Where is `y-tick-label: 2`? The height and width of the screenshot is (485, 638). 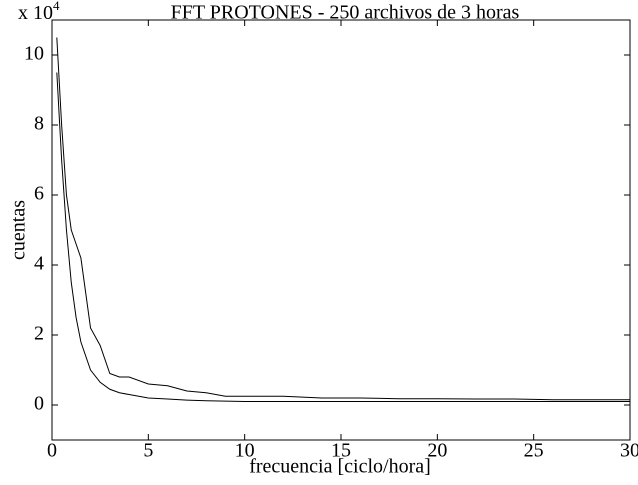
y-tick-label: 2 is located at coordinates (39, 334).